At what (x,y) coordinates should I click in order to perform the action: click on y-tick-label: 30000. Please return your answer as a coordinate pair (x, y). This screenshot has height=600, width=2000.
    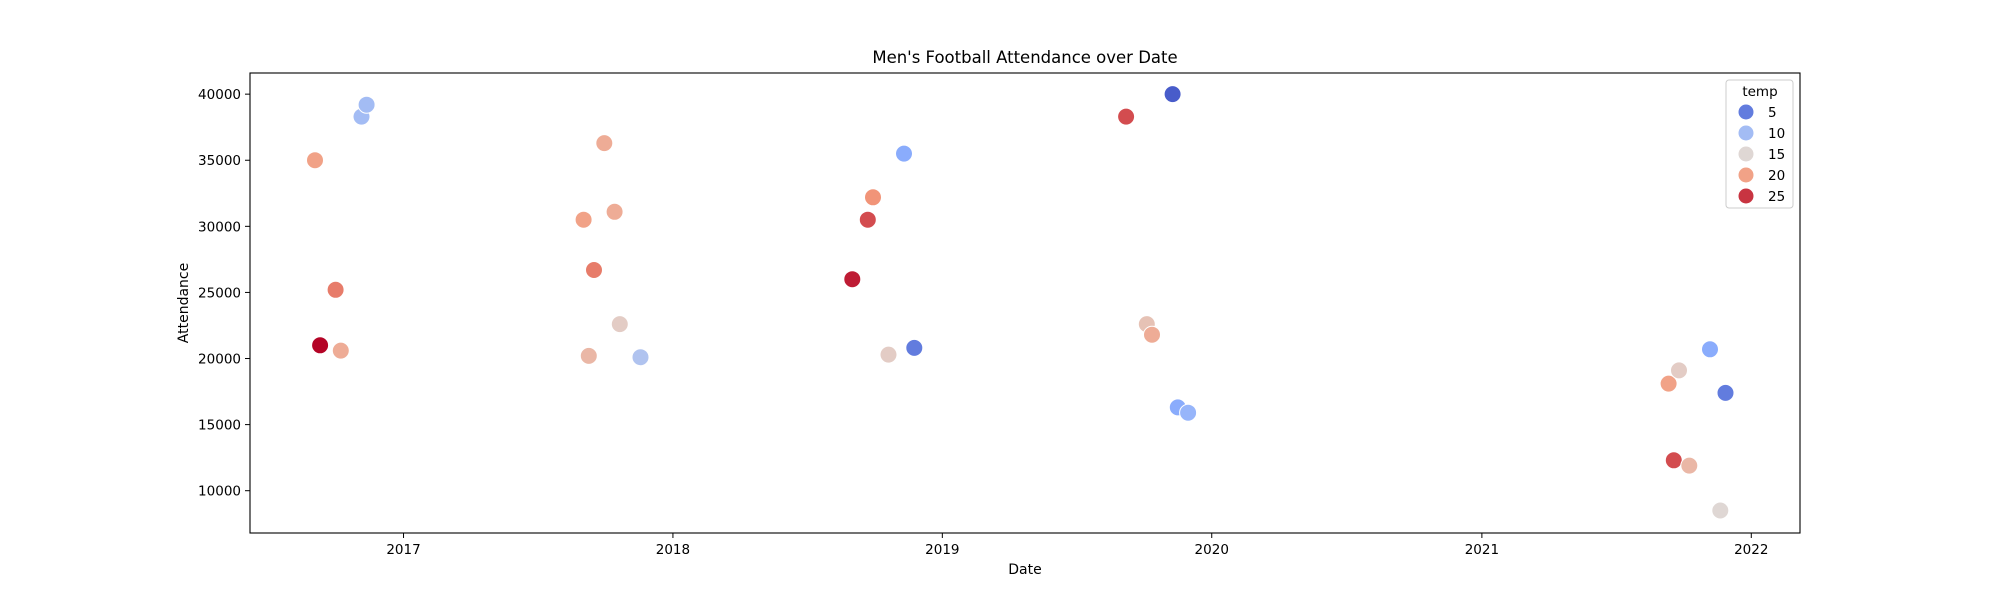
    Looking at the image, I should click on (219, 227).